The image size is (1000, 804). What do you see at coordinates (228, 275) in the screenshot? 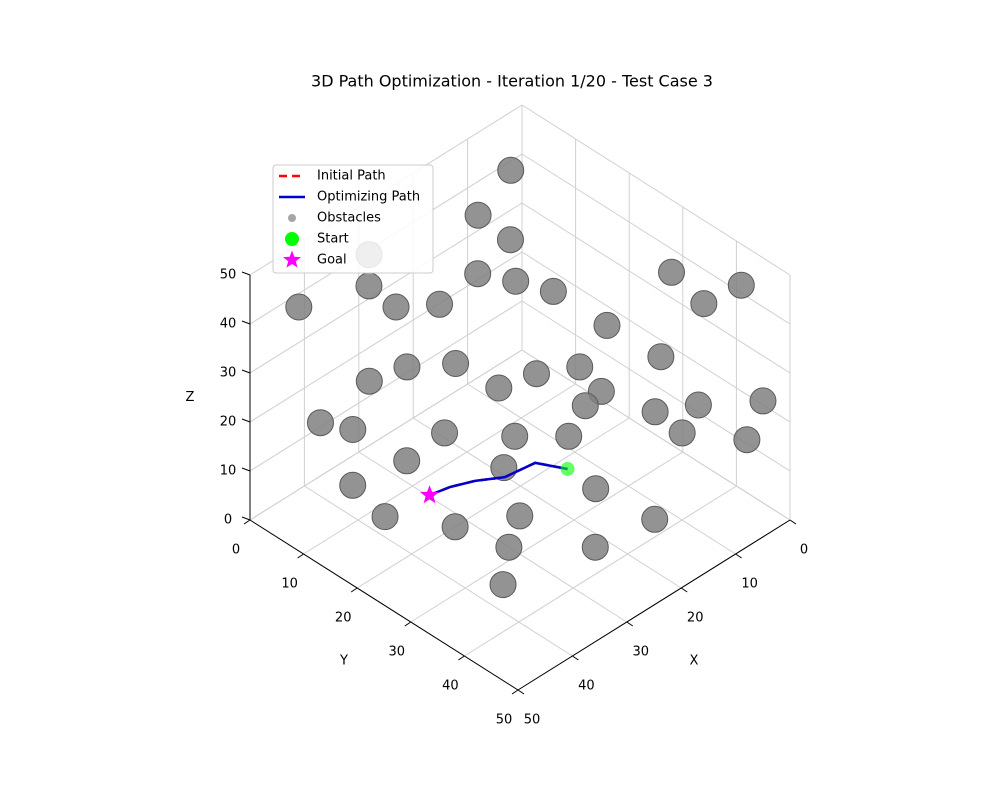
I see `z-tick-label: 50` at bounding box center [228, 275].